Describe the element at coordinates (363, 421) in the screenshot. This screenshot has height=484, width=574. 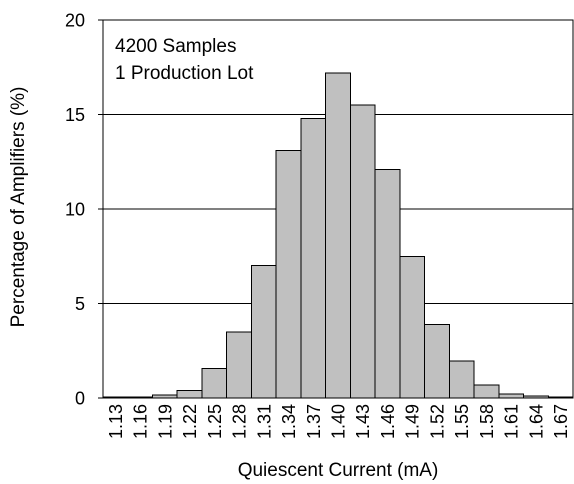
I see `x-tick-label: 1.43` at that location.